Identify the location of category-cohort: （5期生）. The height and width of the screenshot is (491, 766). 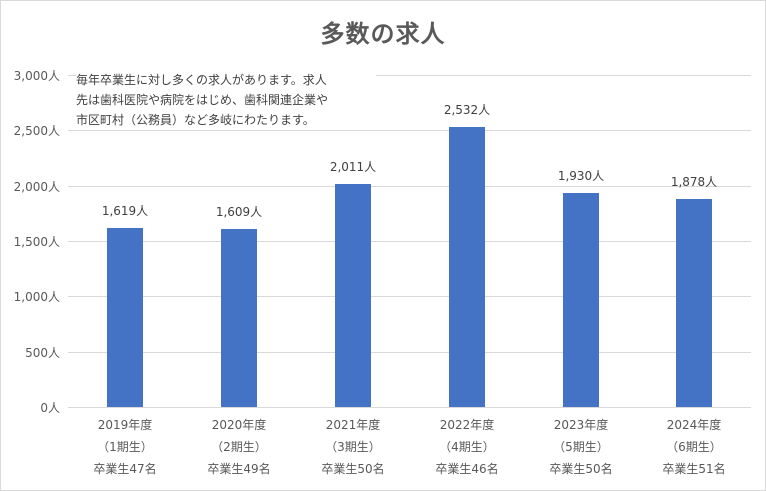
(581, 447).